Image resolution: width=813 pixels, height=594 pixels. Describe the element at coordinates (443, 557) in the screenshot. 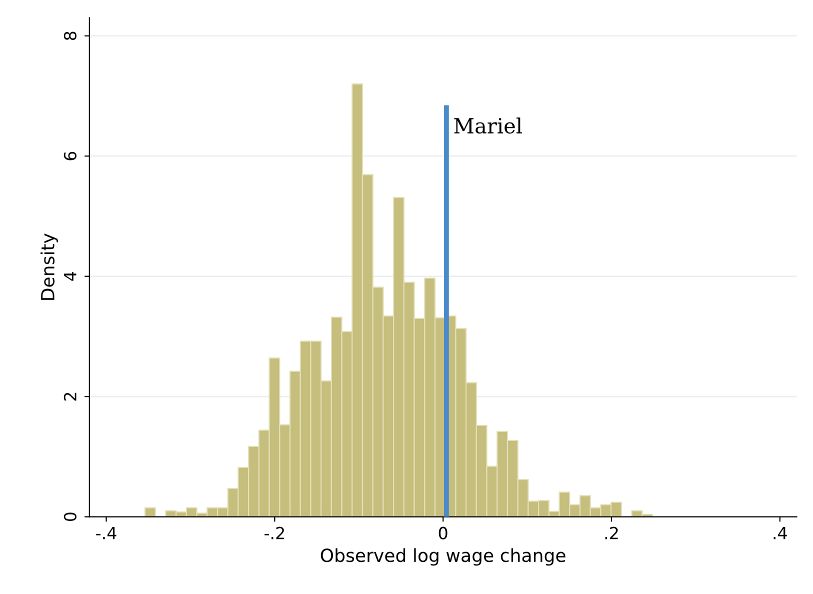

I see `x-axis-title: Observed log wage change` at that location.